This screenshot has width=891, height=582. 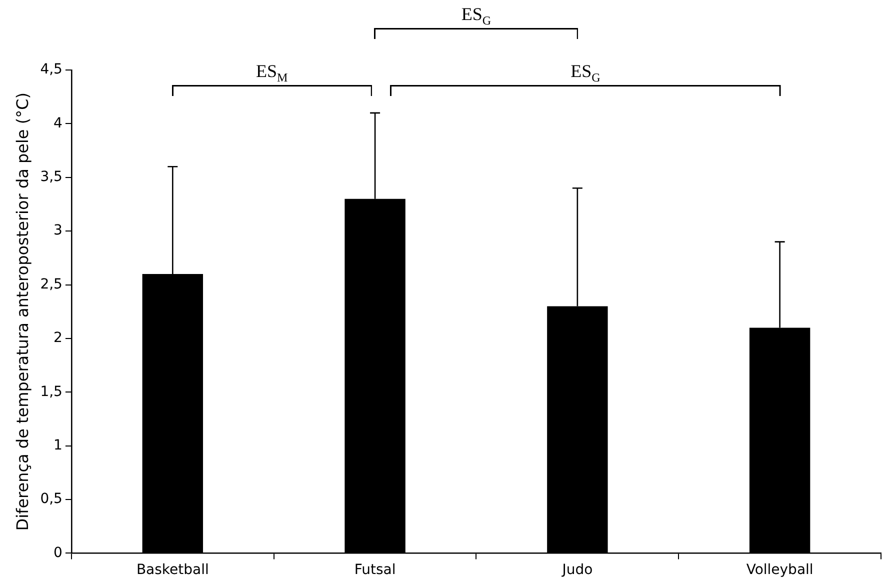 I want to click on x-tick-label: Volleyball, so click(x=780, y=570).